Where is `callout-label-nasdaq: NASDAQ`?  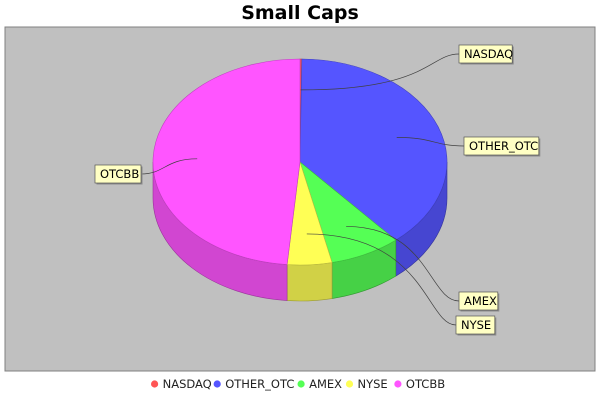 callout-label-nasdaq: NASDAQ is located at coordinates (488, 54).